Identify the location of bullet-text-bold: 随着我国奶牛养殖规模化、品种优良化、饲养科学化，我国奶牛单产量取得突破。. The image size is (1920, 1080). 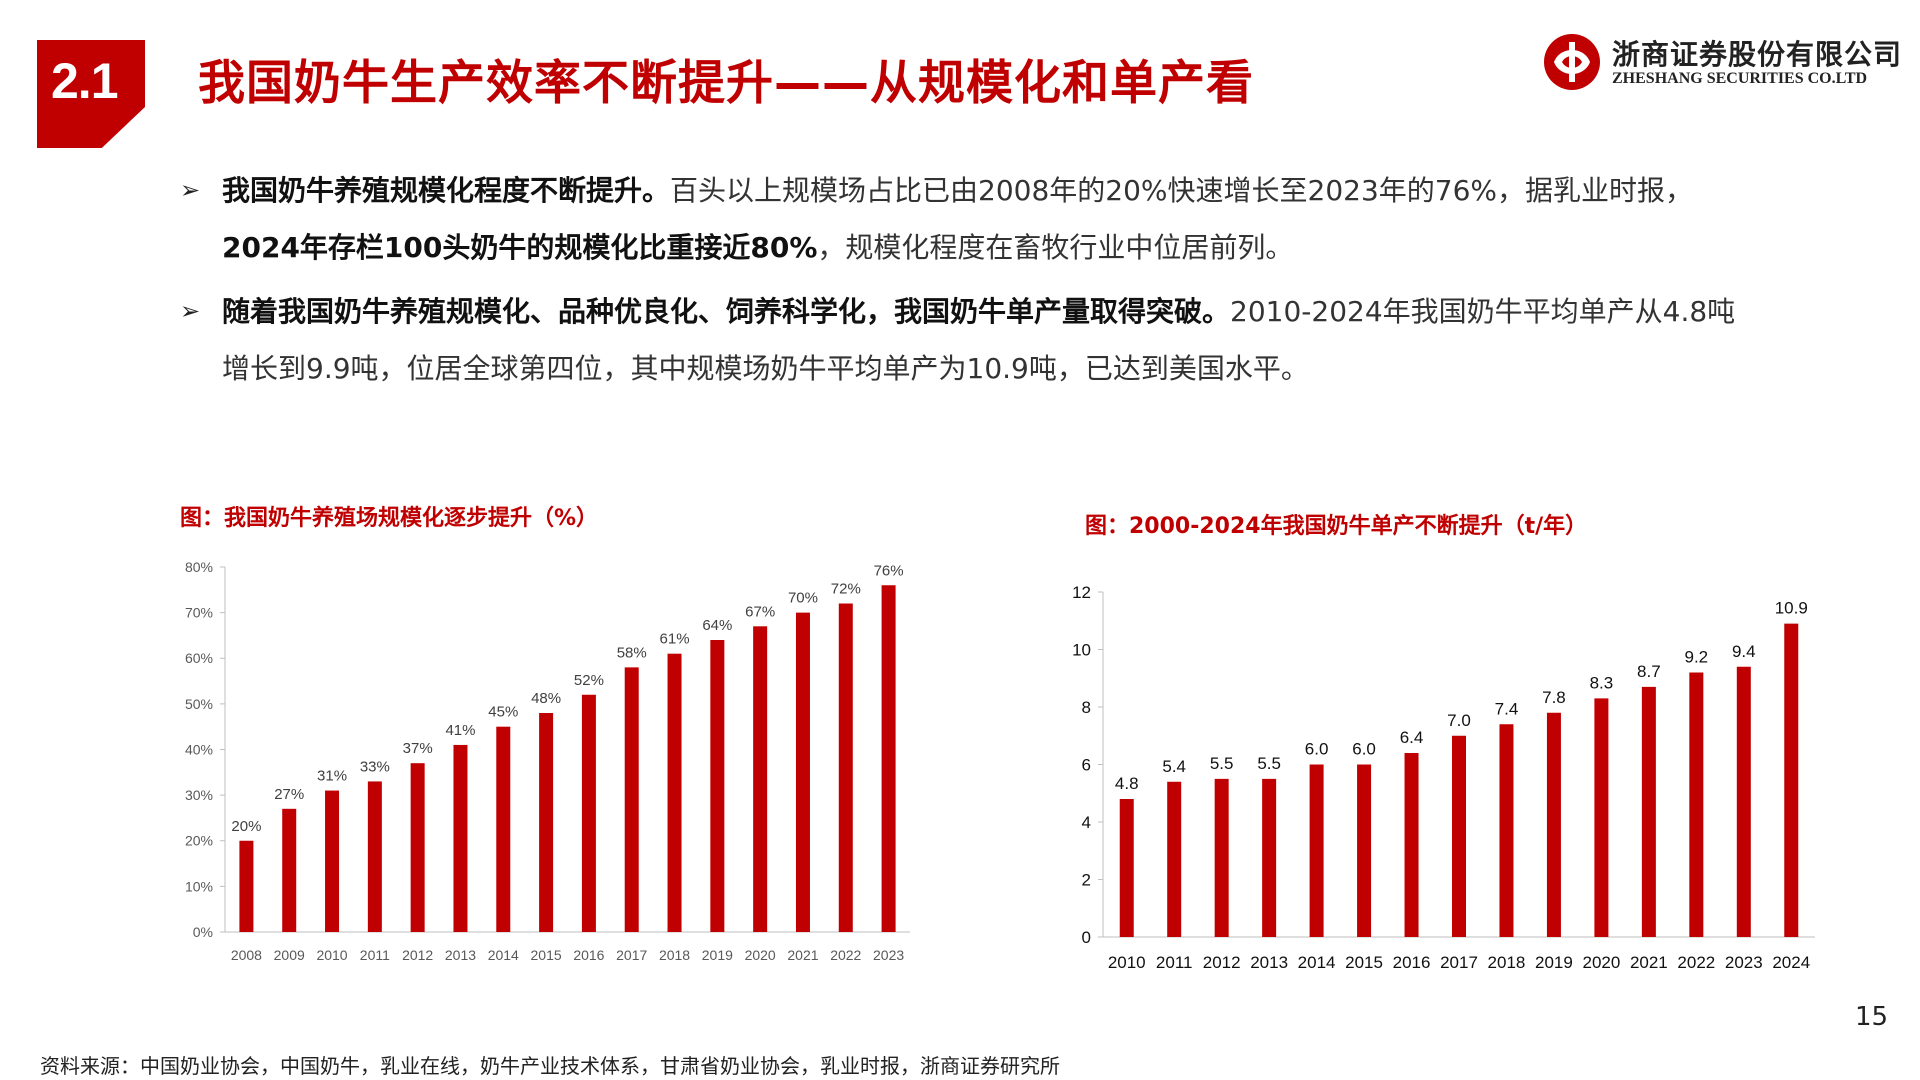
(726, 311).